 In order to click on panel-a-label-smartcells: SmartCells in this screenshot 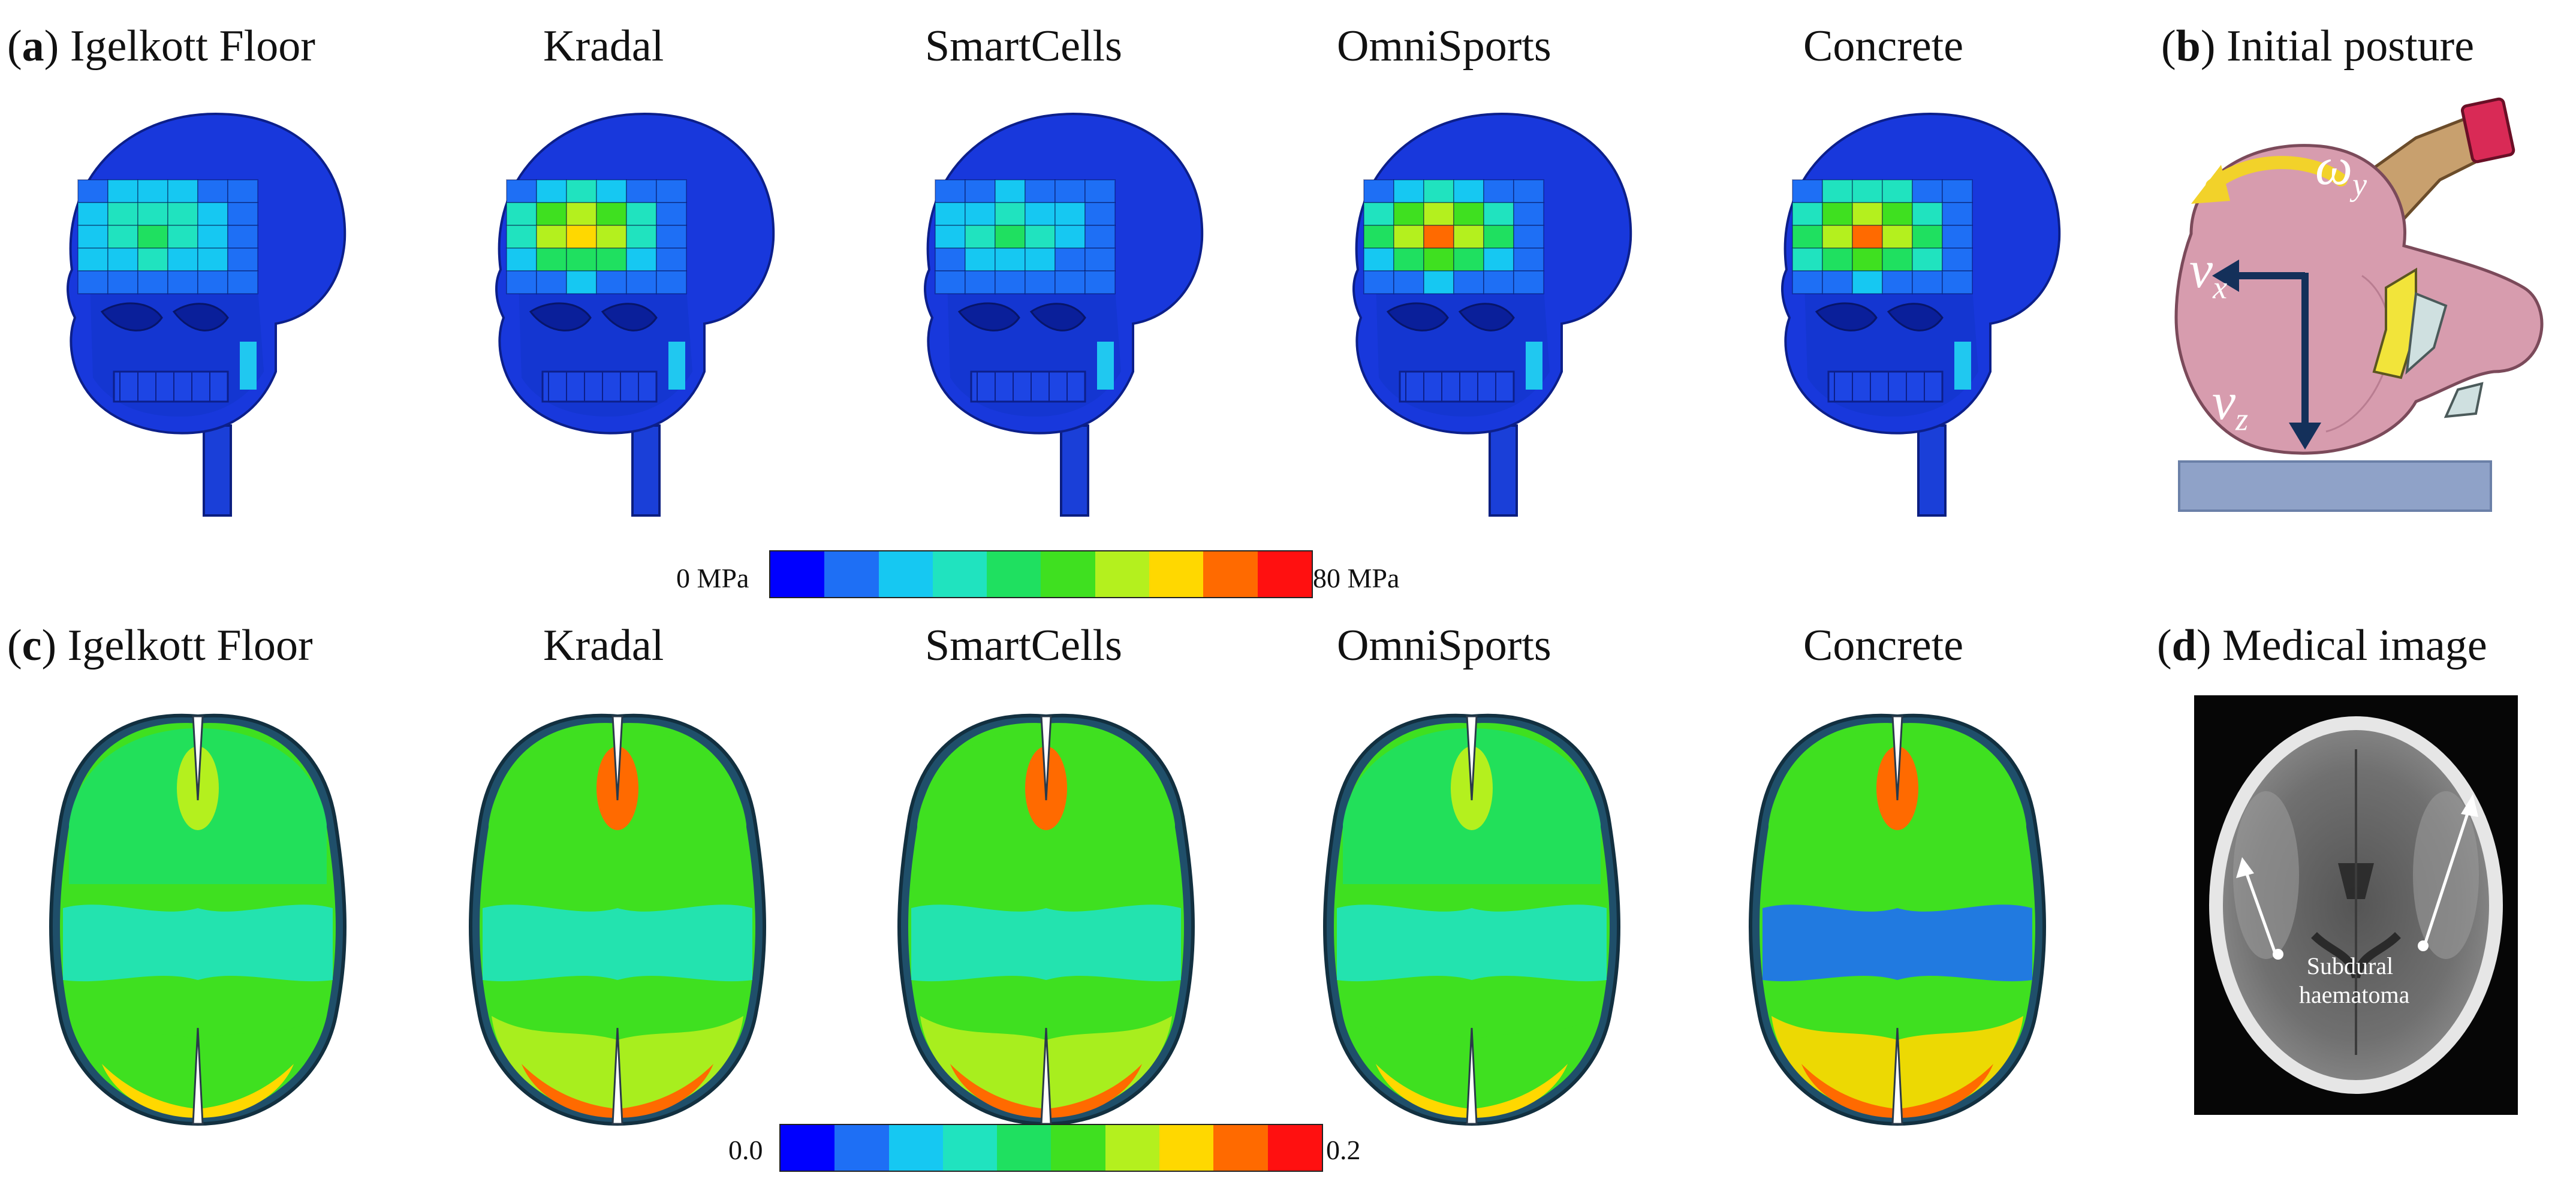, I will do `click(1024, 46)`.